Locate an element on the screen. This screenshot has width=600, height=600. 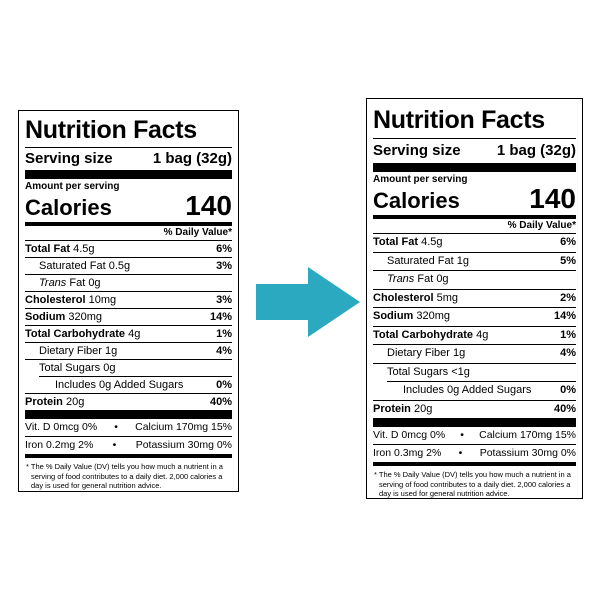
total-sugars-row: Total Sugars 0g is located at coordinates (128, 367).